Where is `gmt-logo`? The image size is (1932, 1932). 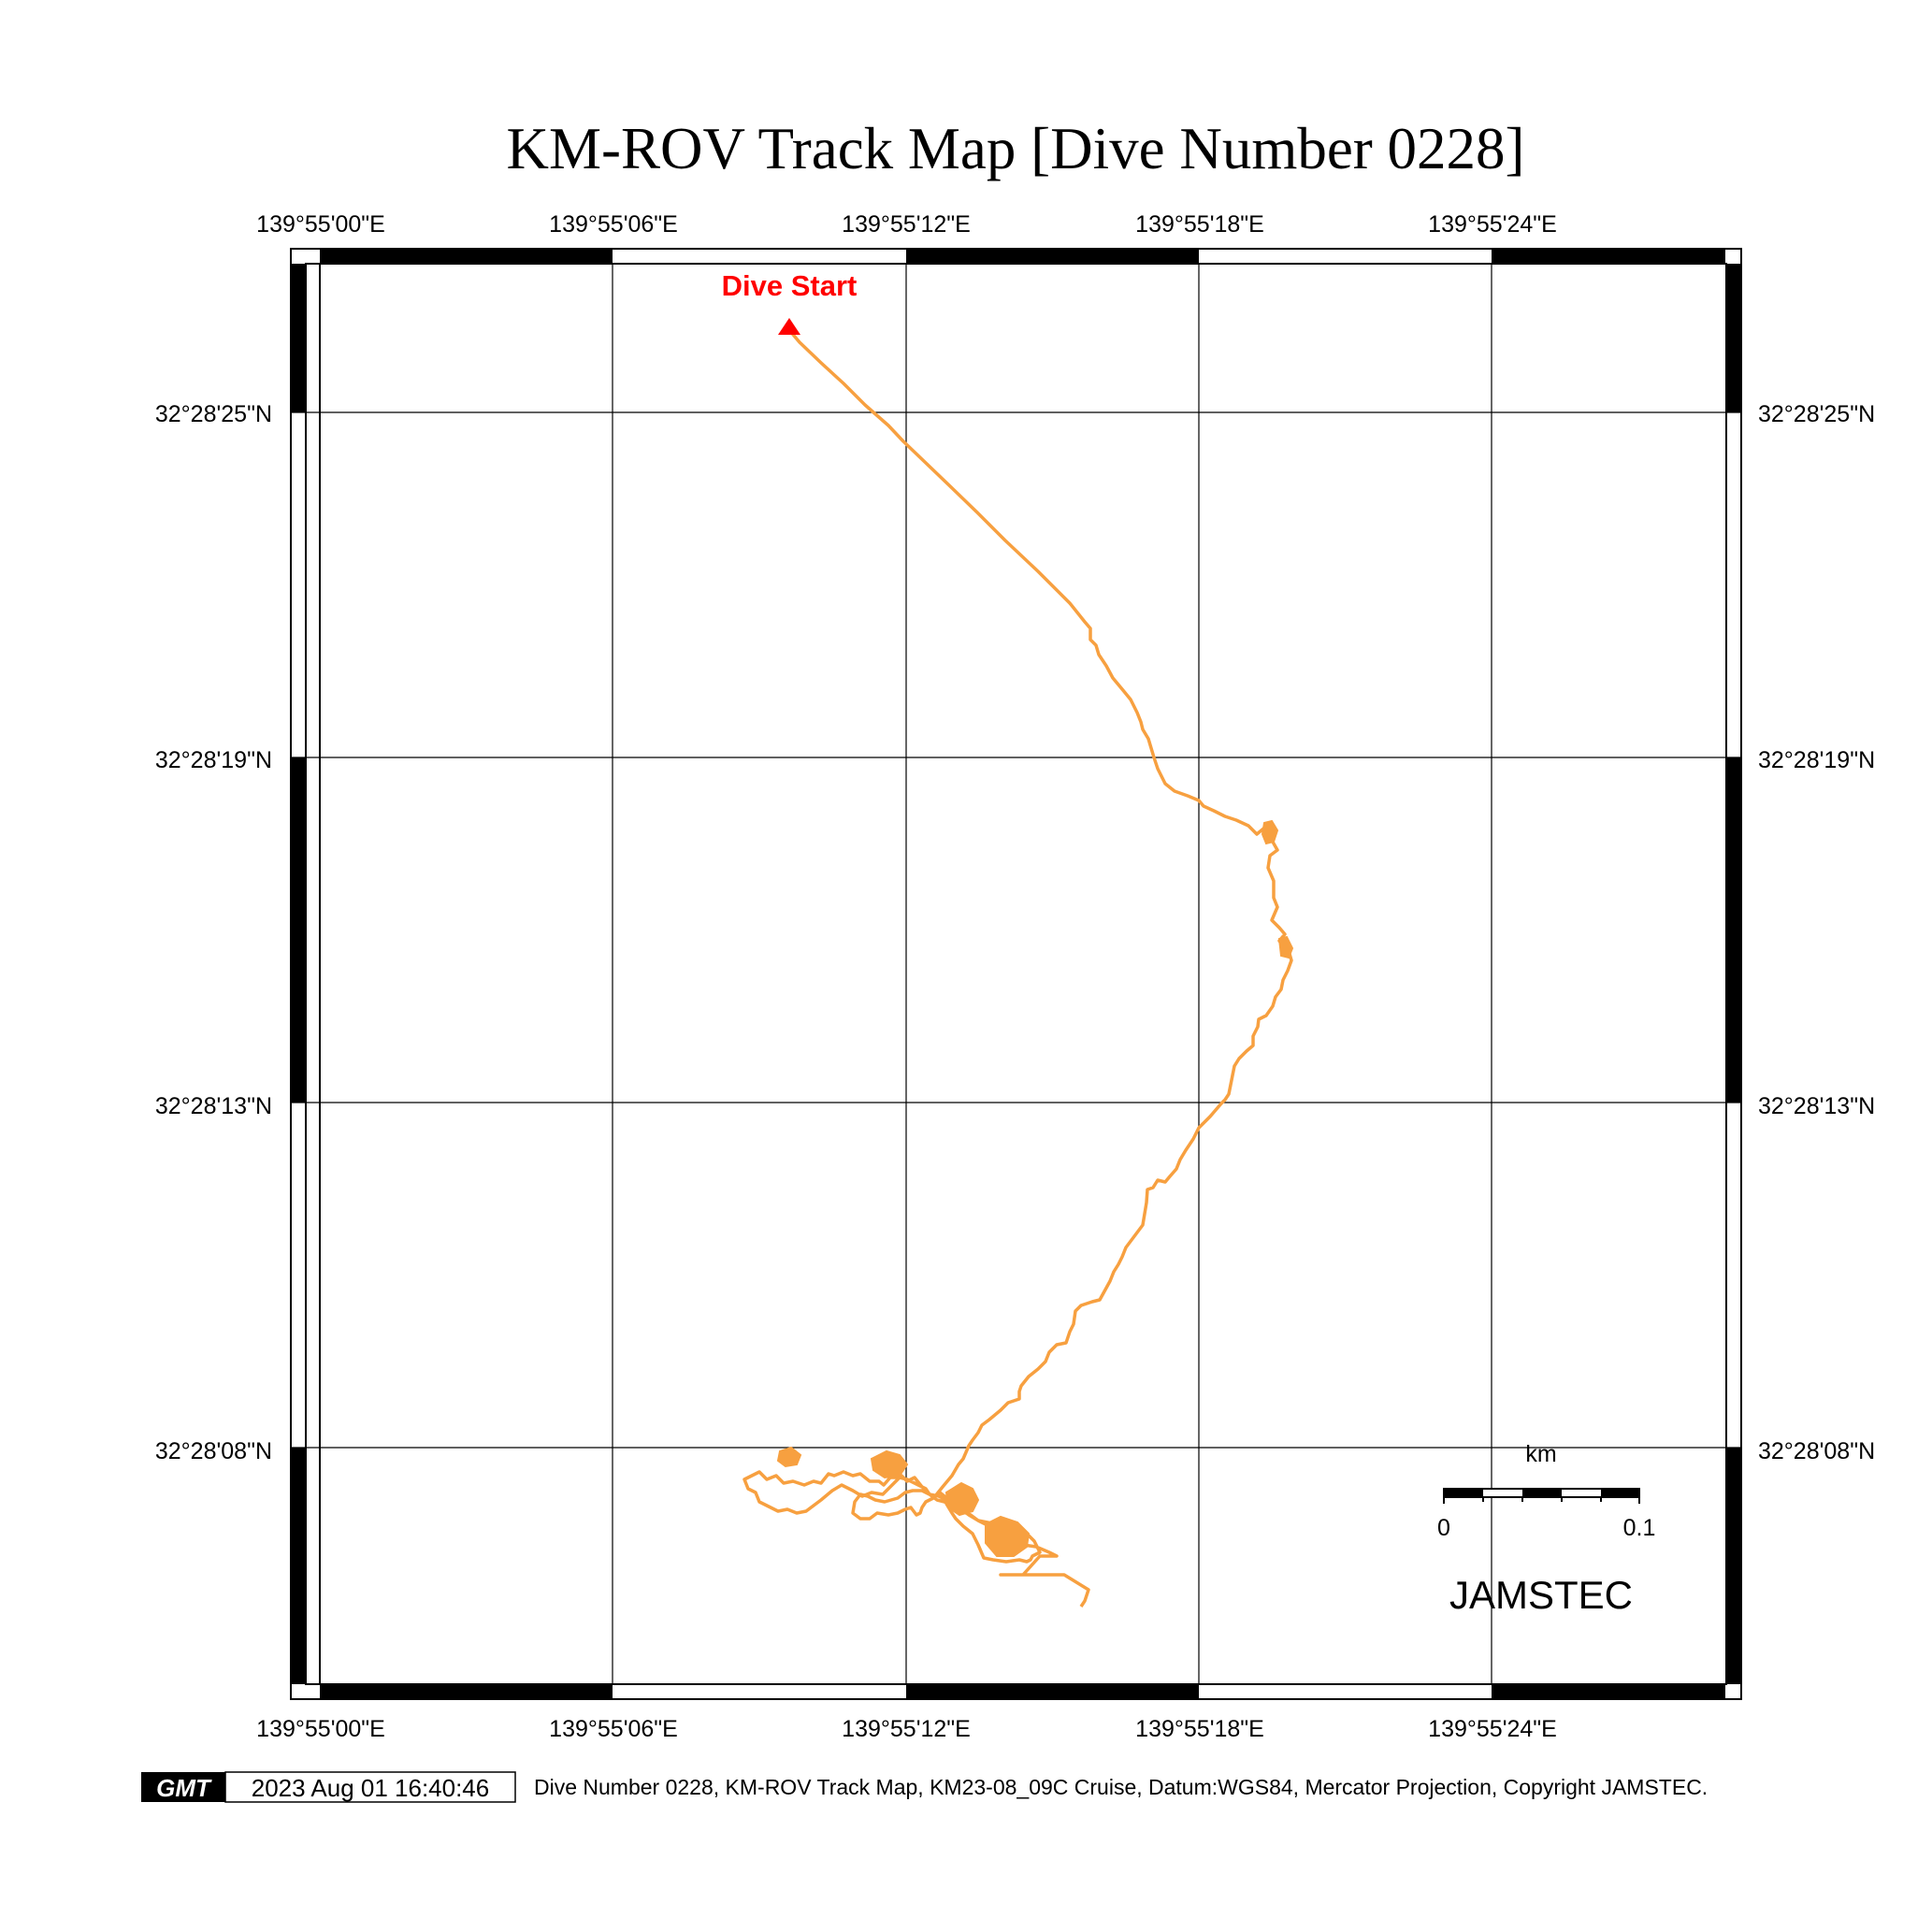 gmt-logo is located at coordinates (183, 1787).